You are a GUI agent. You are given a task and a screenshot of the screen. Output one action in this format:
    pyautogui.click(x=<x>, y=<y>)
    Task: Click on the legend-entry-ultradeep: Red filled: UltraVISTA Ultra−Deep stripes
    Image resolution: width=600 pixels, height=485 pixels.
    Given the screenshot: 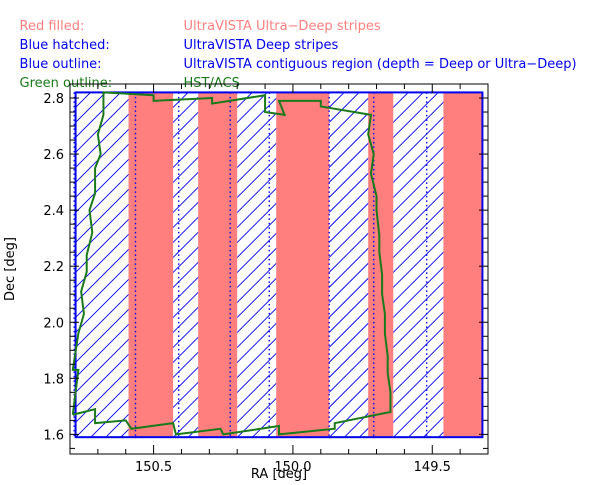 What is the action you would take?
    pyautogui.click(x=192, y=27)
    